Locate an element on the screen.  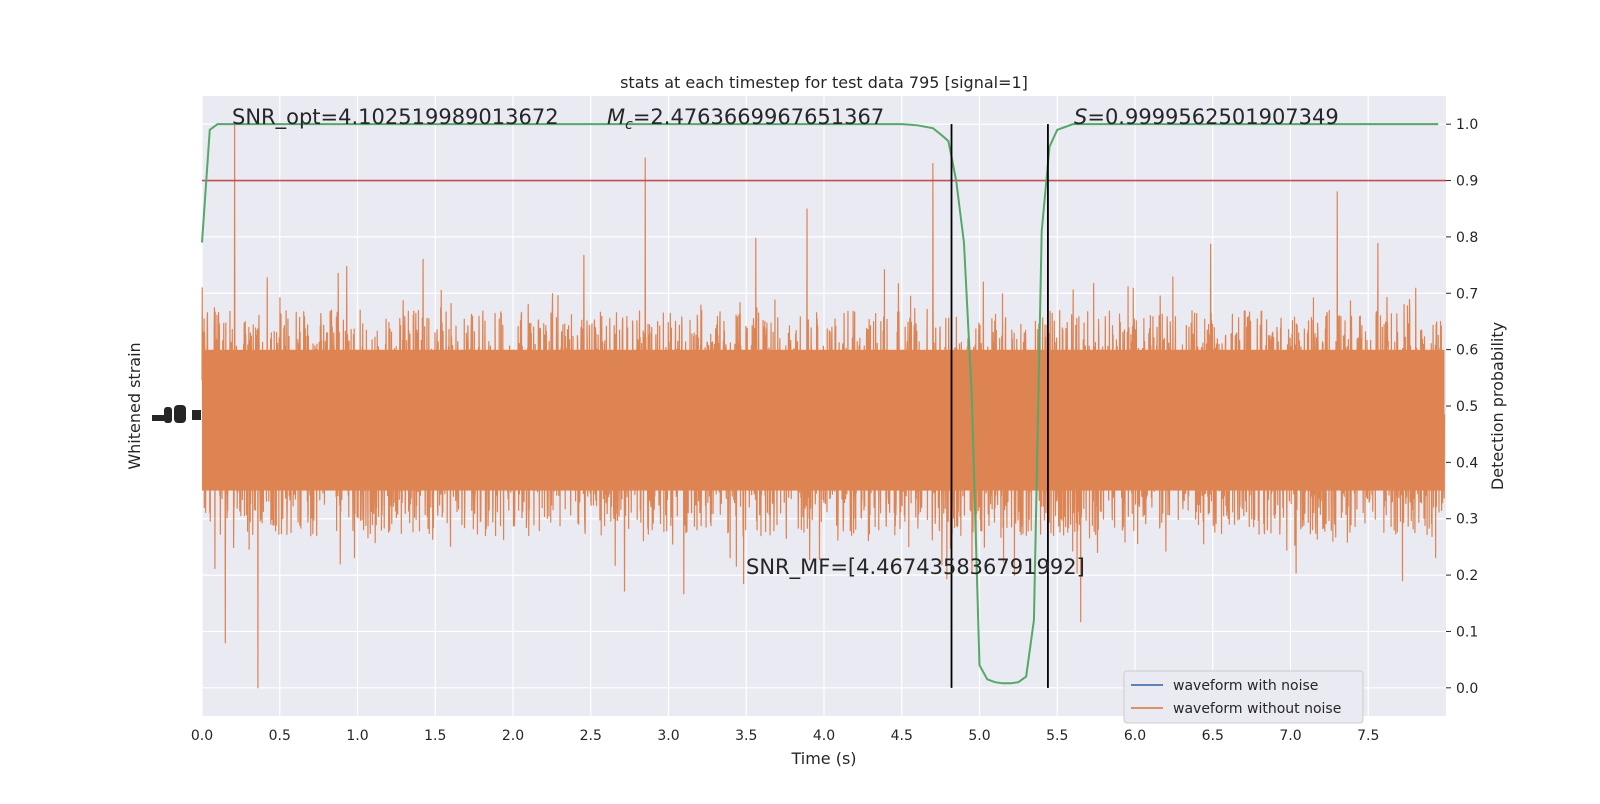
annotation-s-score: S=0.9999562501907349 is located at coordinates (1206, 117).